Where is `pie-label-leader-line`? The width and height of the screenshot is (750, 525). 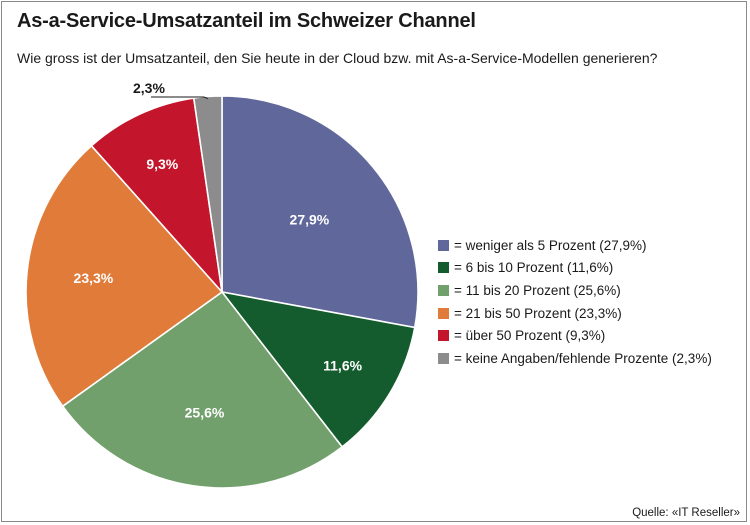
pie-label-leader-line is located at coordinates (180, 97).